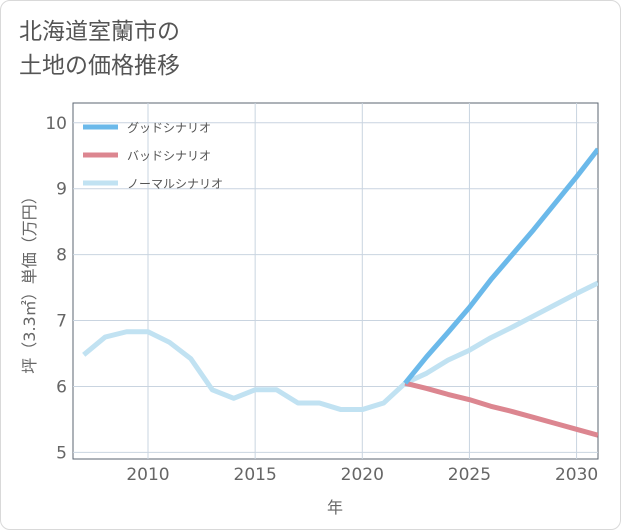  Describe the element at coordinates (469, 475) in the screenshot. I see `x-tick-label-2025: 2025` at that location.